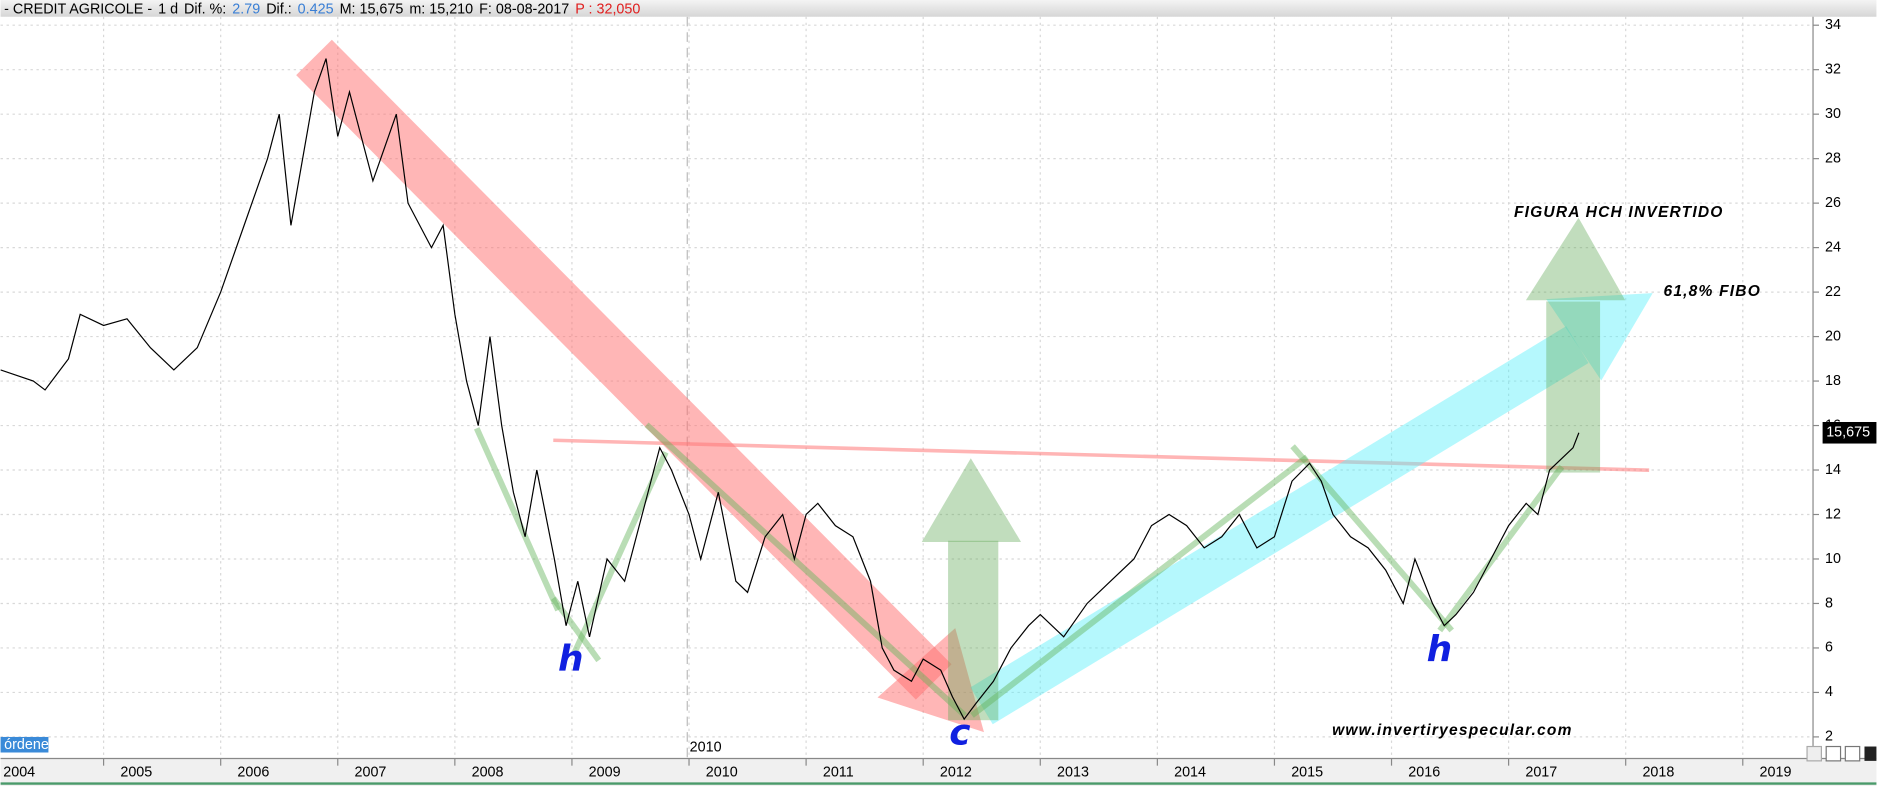  Describe the element at coordinates (205, 9) in the screenshot. I see `header-item: Dif. %:` at that location.